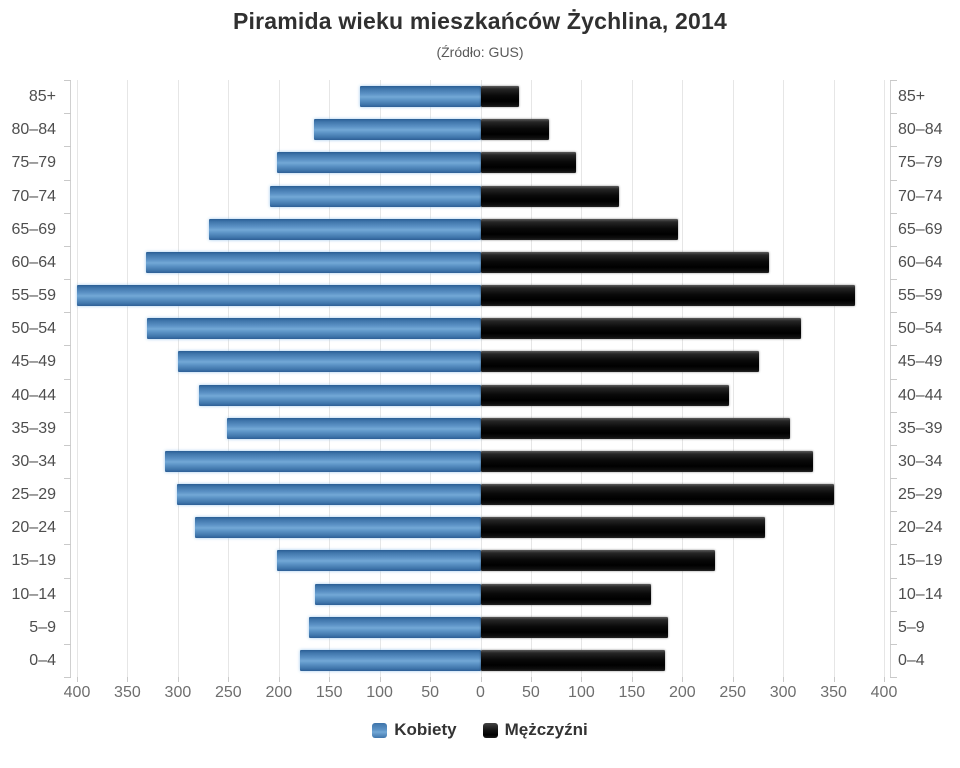 Image resolution: width=960 pixels, height=768 pixels. Describe the element at coordinates (329, 362) in the screenshot. I see `bar-kobiety-45–49` at that location.